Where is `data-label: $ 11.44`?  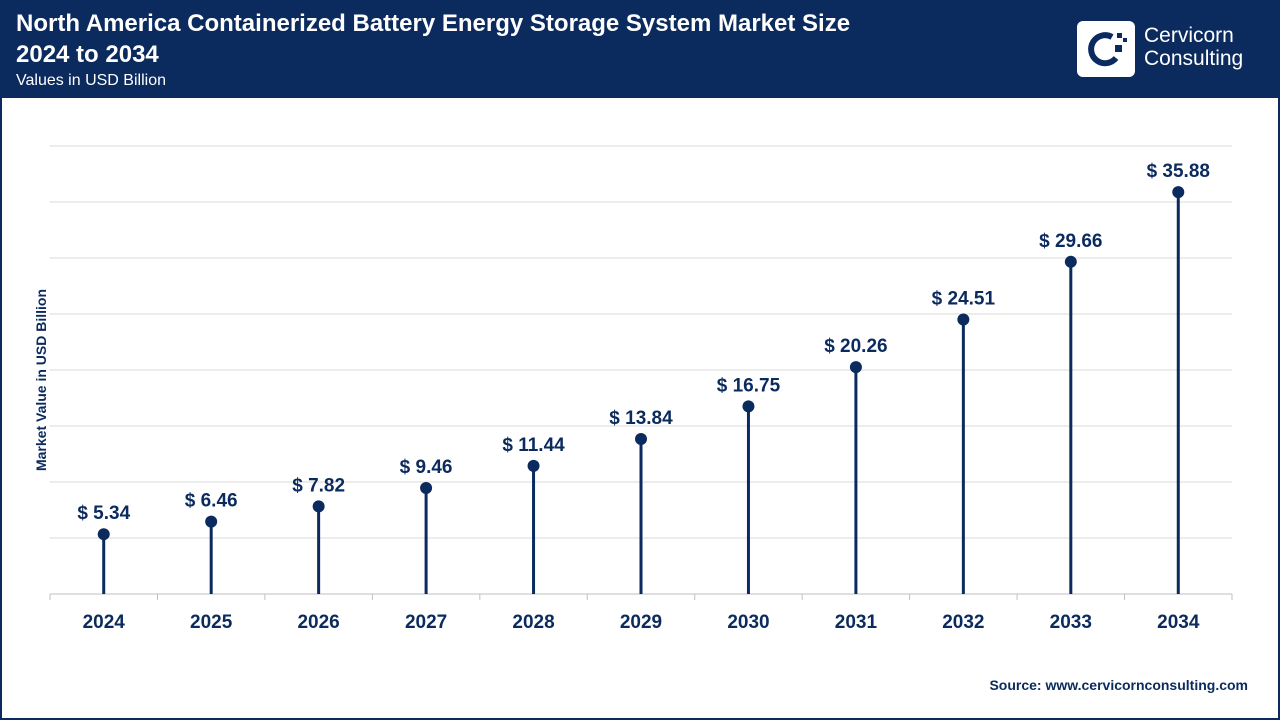
data-label: $ 11.44 is located at coordinates (533, 445).